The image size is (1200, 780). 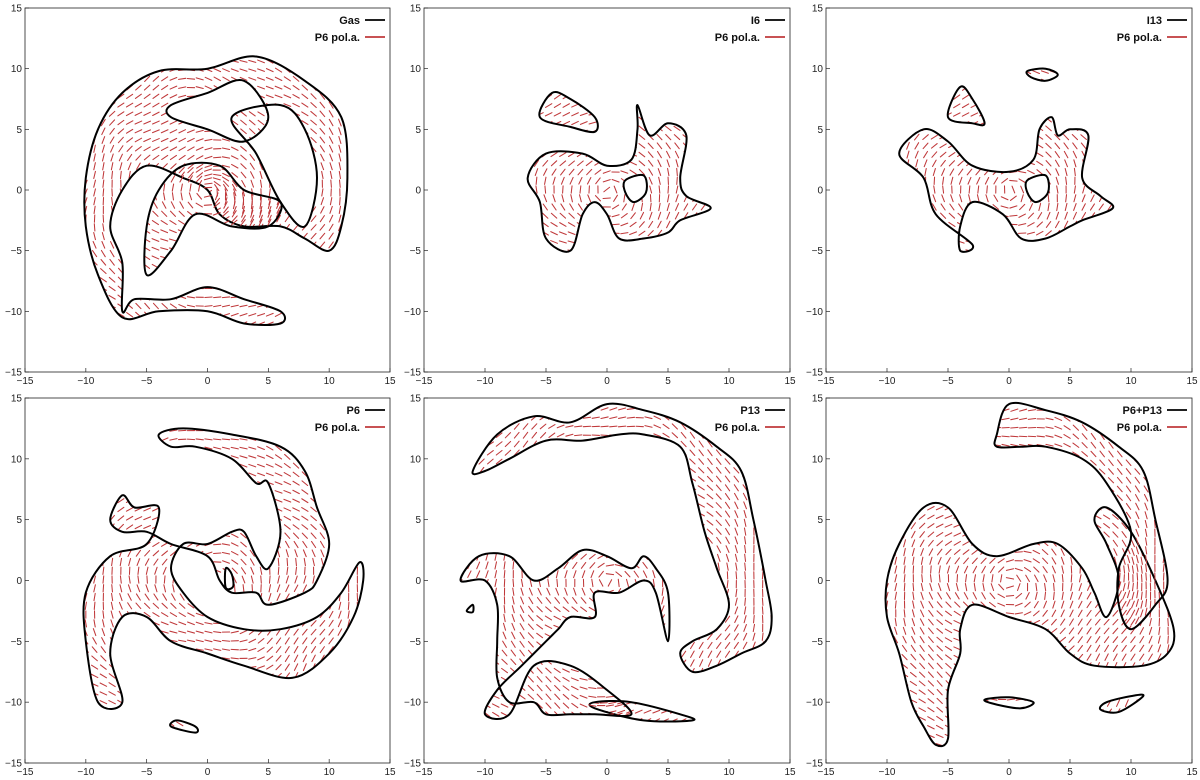 What do you see at coordinates (1131, 772) in the screenshot?
I see `x-tick-label: 10` at bounding box center [1131, 772].